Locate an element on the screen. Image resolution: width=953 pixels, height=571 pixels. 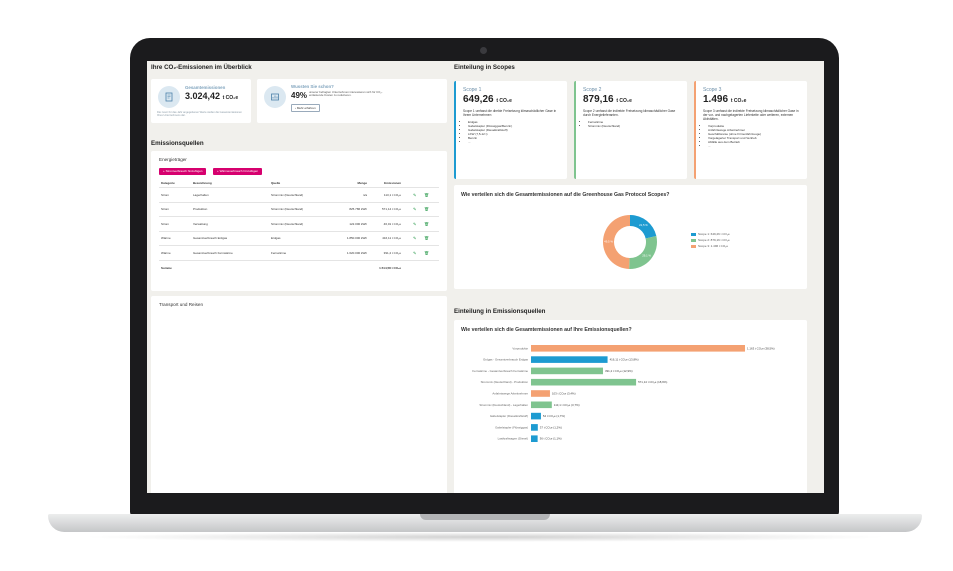
bar-category-label: Vorprodukte is located at coordinates (520, 348).